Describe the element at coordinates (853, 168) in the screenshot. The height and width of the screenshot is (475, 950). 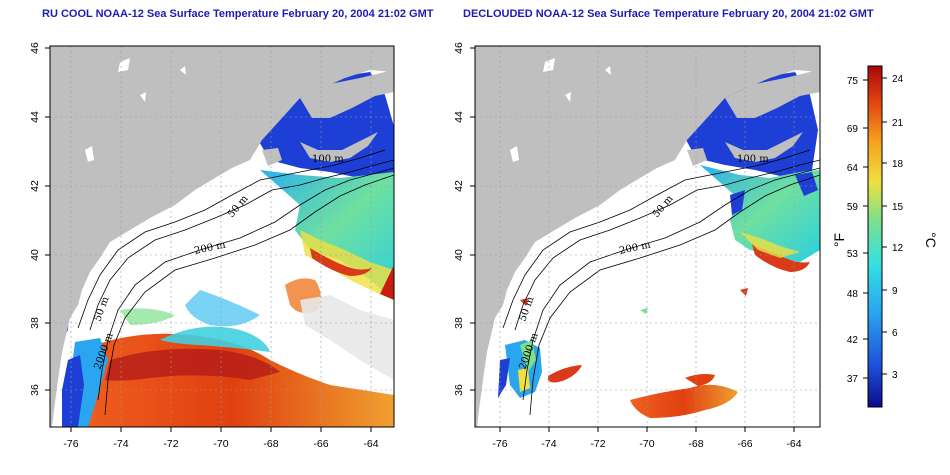
I see `fahrenheit-tick-label: 64` at that location.